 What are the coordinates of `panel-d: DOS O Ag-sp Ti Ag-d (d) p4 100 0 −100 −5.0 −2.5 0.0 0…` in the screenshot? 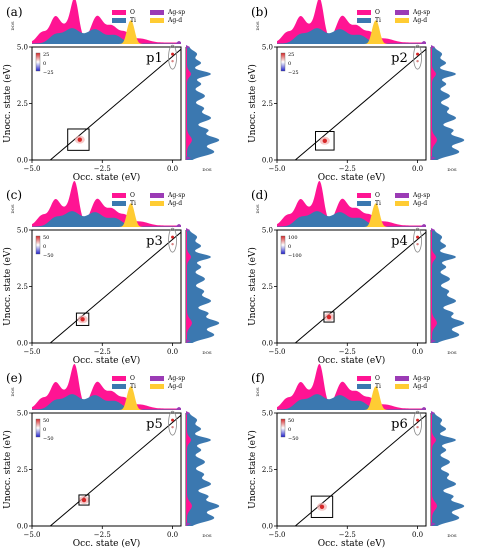 It's located at (356, 273).